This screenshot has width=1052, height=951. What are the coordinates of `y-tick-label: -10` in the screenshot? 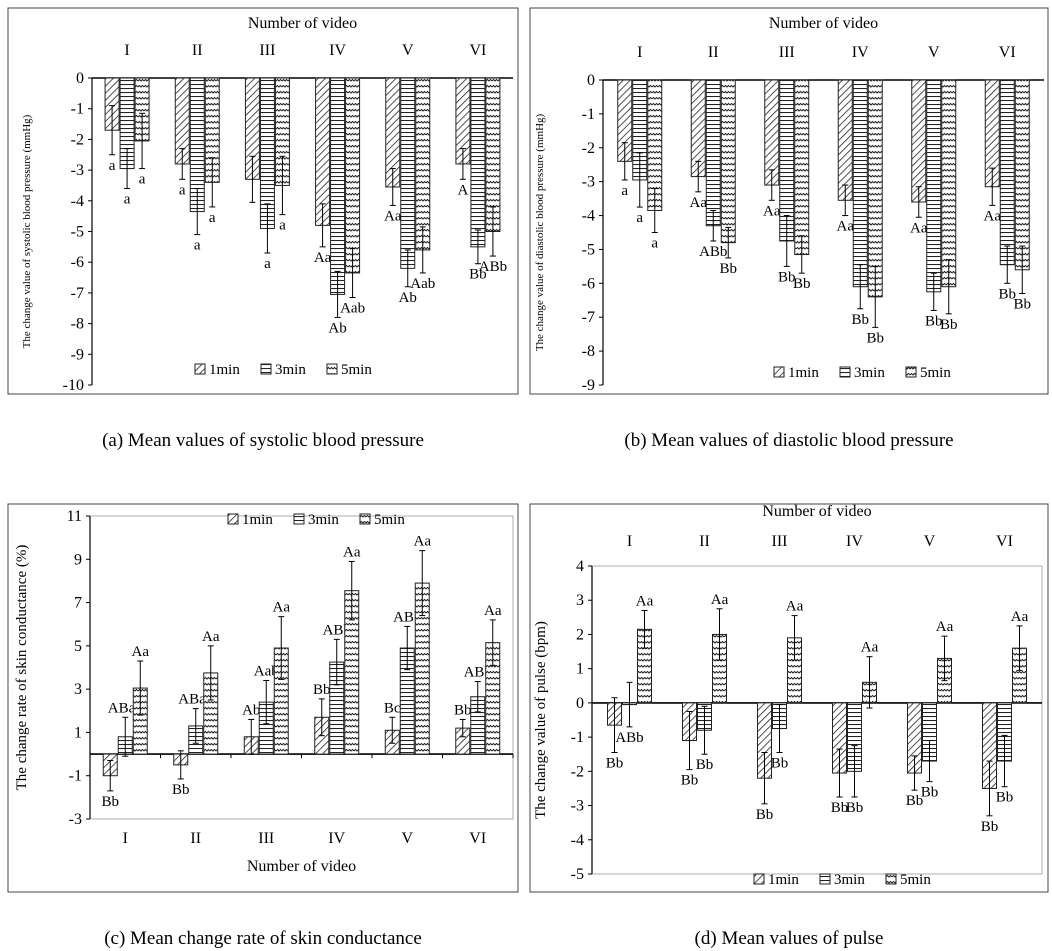 It's located at (73, 385).